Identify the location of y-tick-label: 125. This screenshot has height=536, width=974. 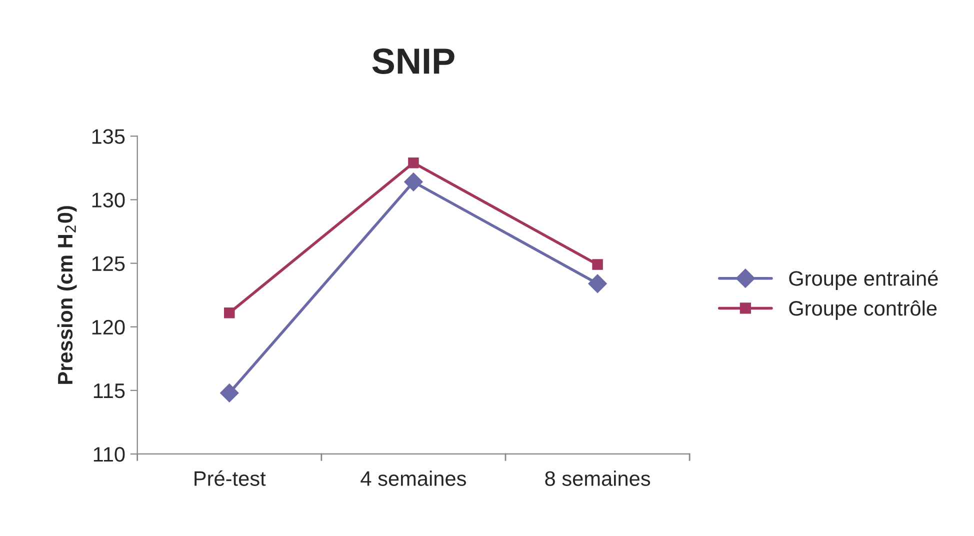
(108, 264).